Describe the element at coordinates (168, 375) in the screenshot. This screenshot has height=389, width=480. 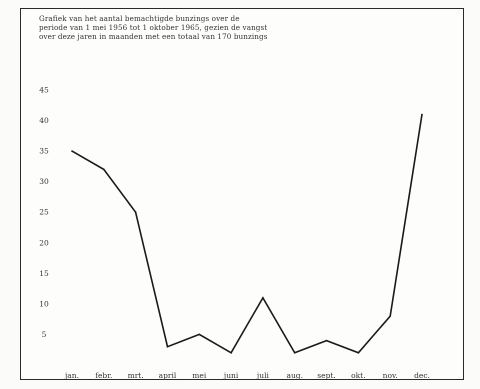
I see `x-tick-label: april` at that location.